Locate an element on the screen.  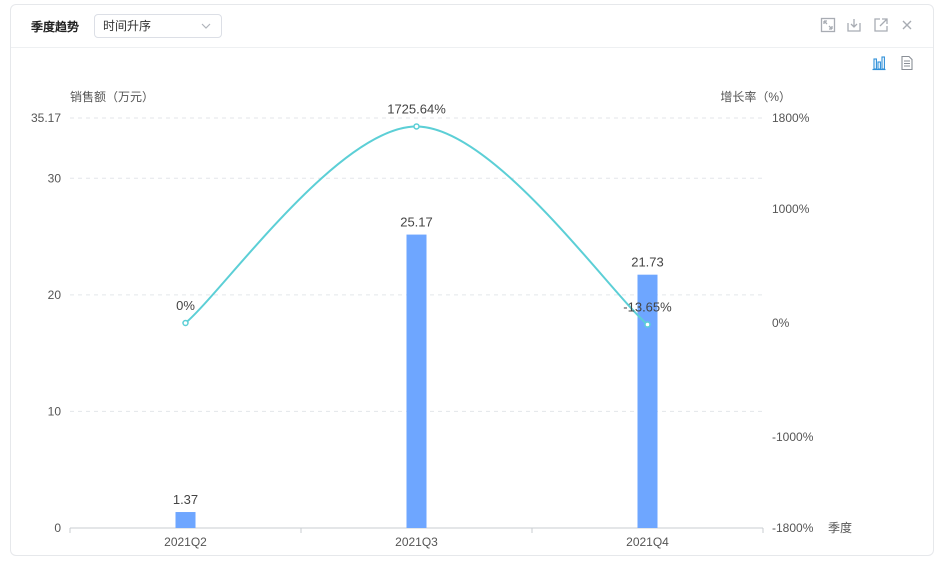
panel-title: 季度趋势 is located at coordinates (55, 27).